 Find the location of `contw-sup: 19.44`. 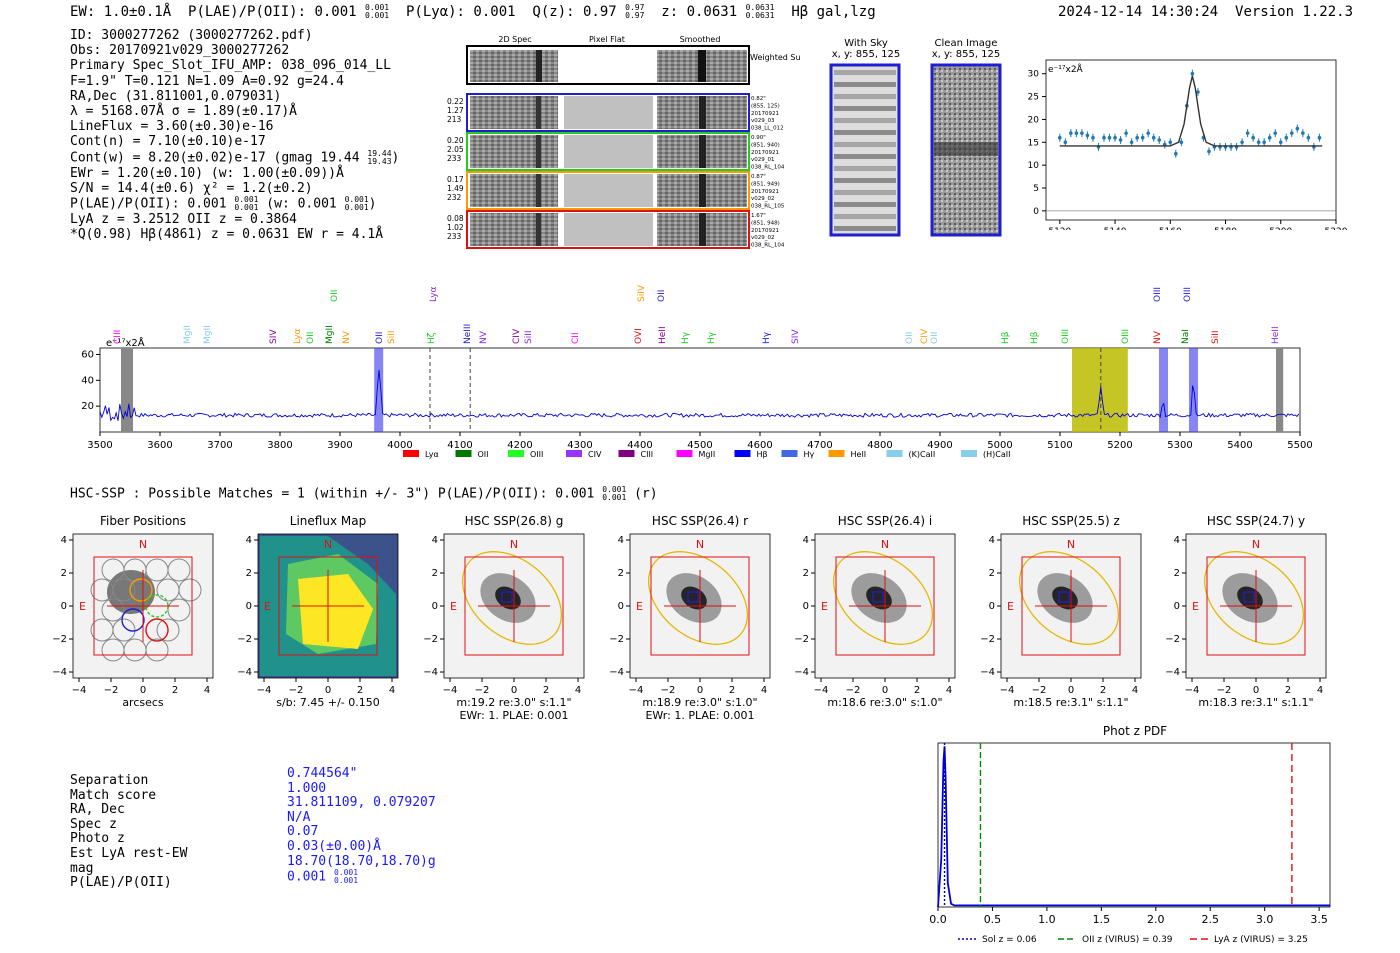

contw-sup: 19.44 is located at coordinates (379, 153).